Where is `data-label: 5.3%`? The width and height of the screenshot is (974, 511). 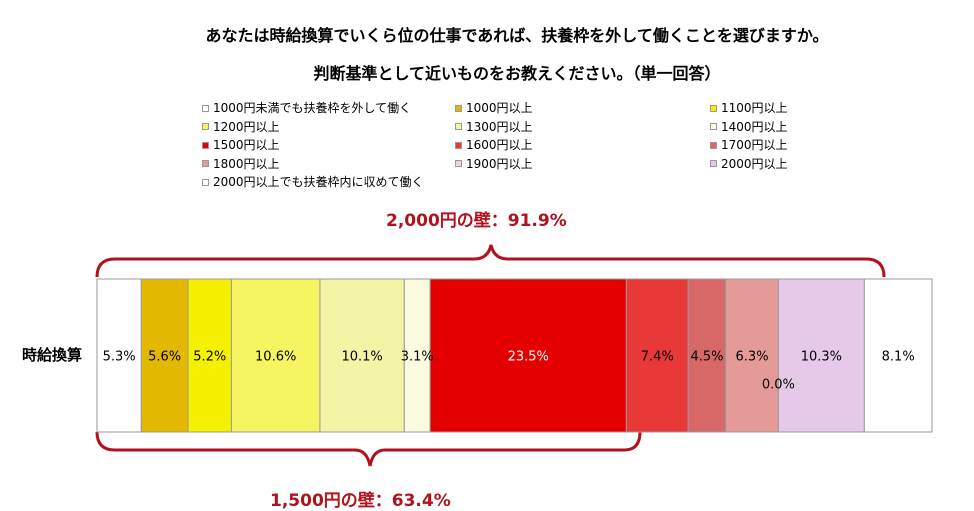
data-label: 5.3% is located at coordinates (119, 357).